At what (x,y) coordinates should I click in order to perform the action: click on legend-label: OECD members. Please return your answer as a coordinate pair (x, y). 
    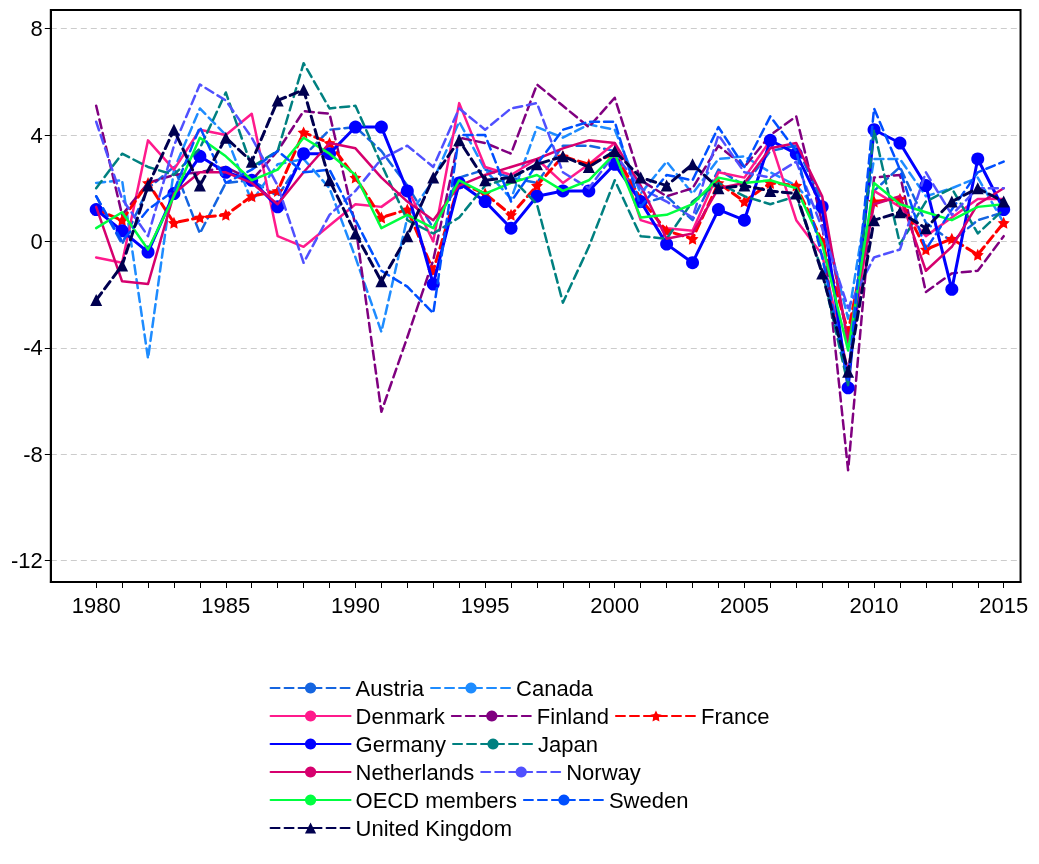
    Looking at the image, I should click on (436, 800).